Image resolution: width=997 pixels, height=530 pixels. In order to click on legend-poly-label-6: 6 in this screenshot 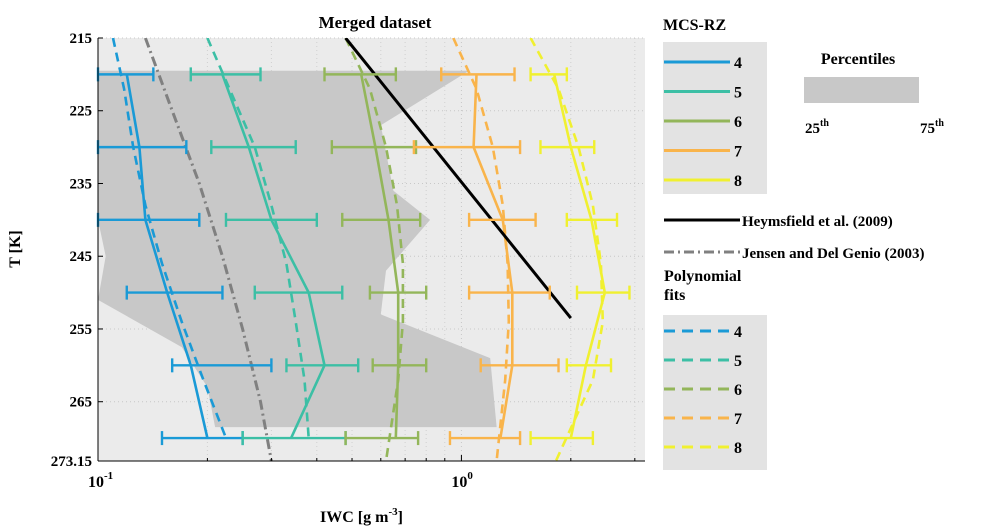, I will do `click(738, 390)`.